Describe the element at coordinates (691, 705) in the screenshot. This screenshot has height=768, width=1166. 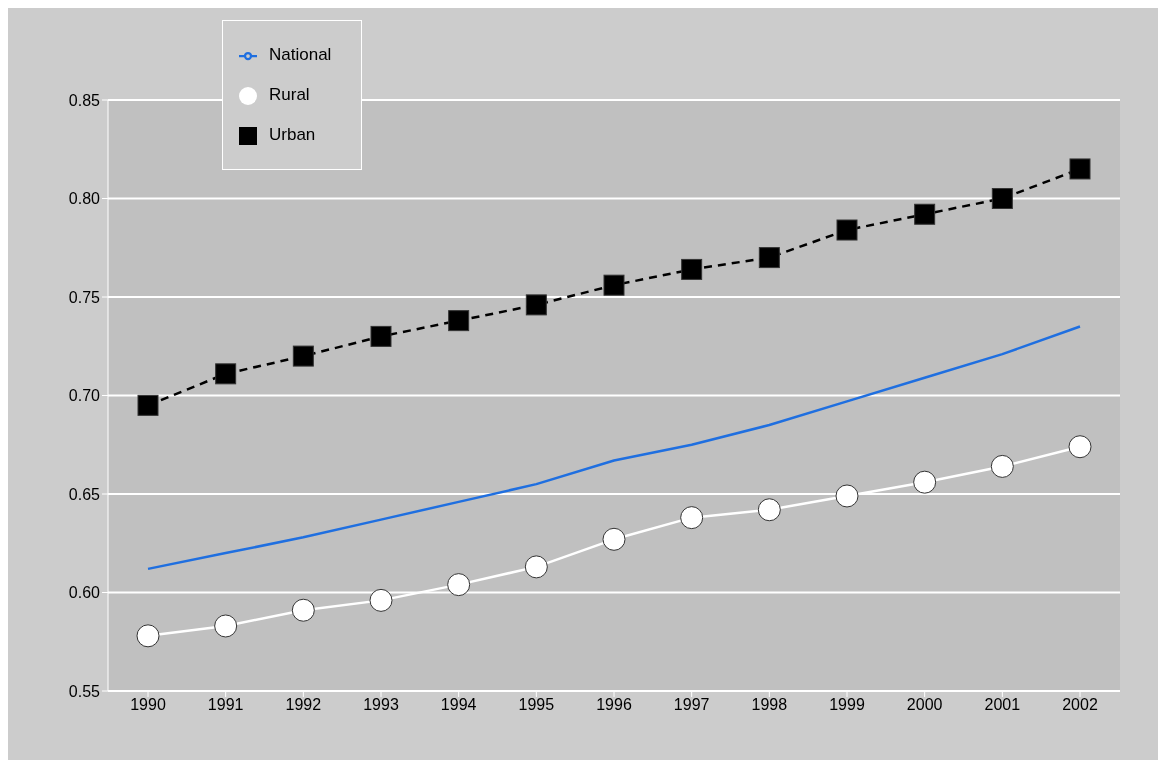
I see `x-tick-label: 1997` at that location.